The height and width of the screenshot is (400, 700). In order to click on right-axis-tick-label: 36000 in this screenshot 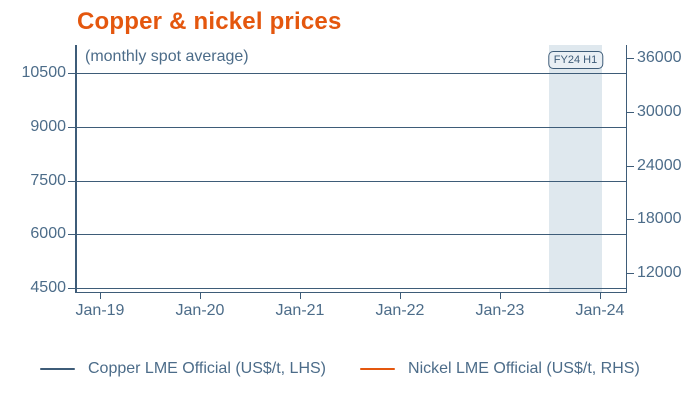, I will do `click(659, 57)`.